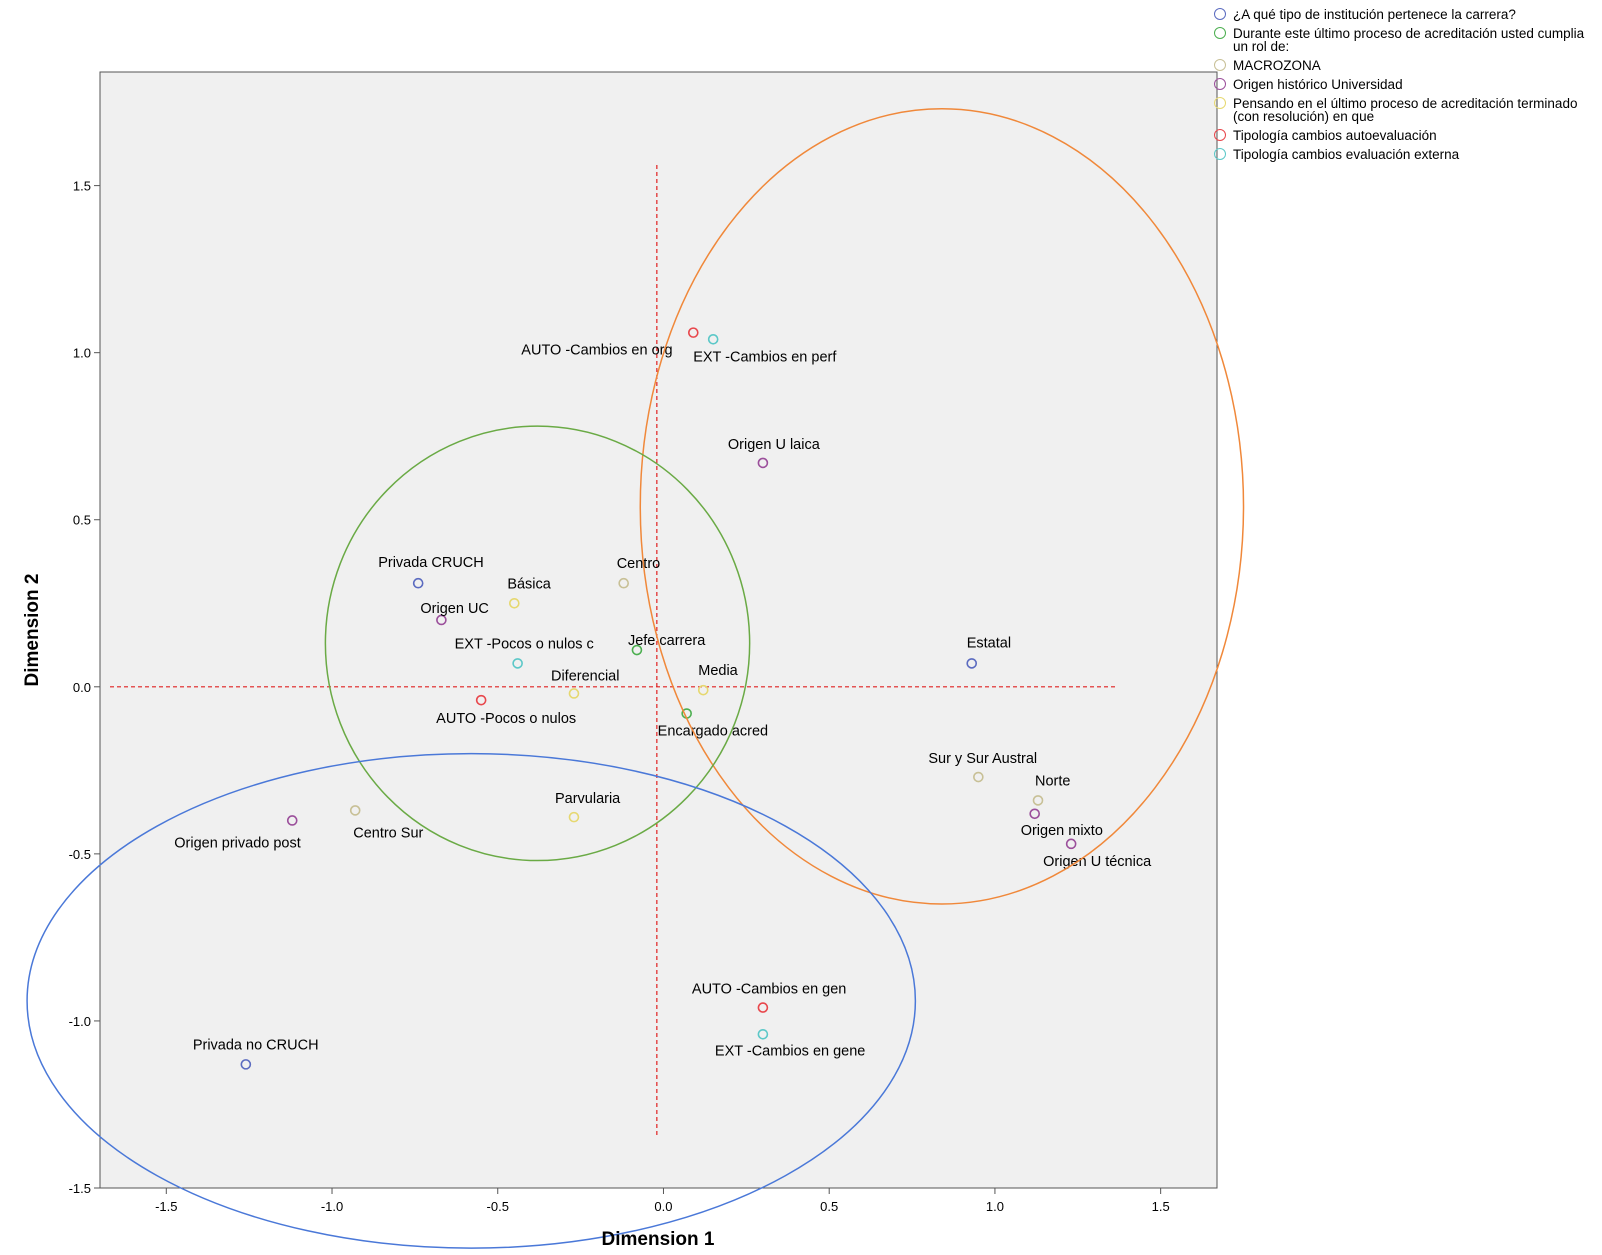  I want to click on point-label: Origen UC, so click(454, 609).